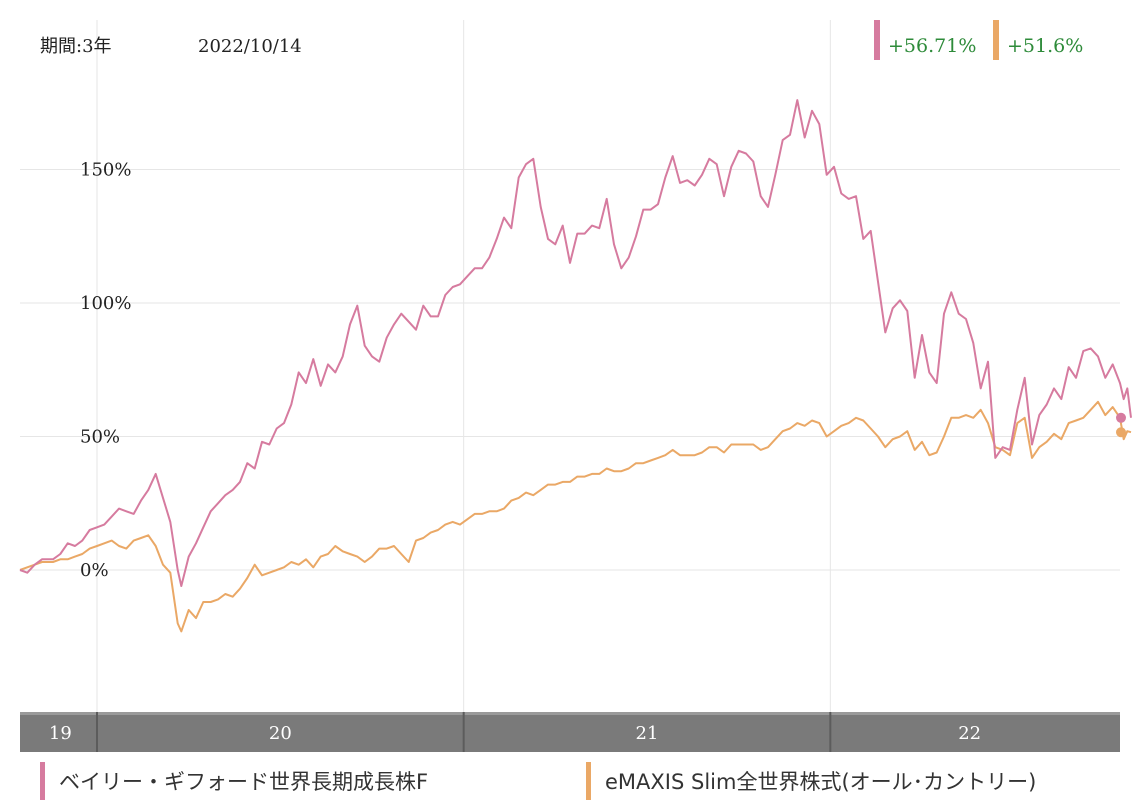 This screenshot has height=812, width=1138. I want to click on series2-change-marker, so click(996, 40).